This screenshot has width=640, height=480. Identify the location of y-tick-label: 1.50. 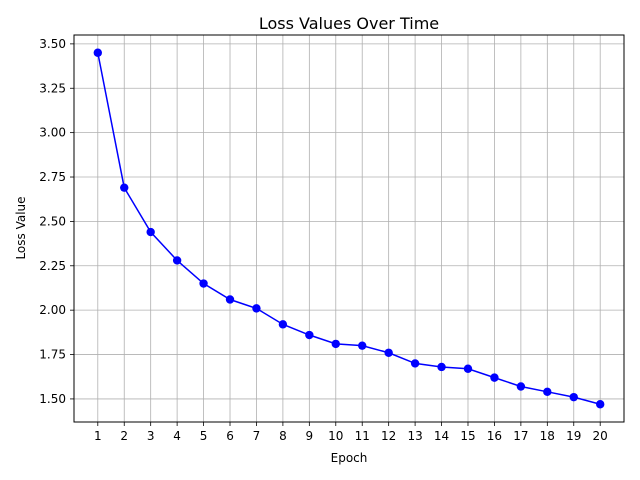
(52, 399).